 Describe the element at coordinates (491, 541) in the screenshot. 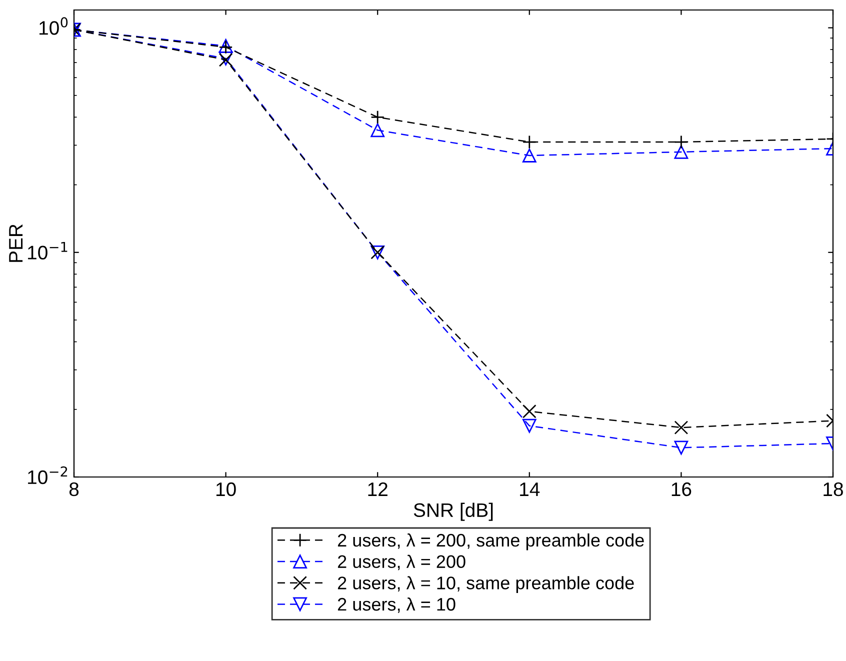

I see `legend-label: 2 users, λ = 200, same preamble code` at that location.